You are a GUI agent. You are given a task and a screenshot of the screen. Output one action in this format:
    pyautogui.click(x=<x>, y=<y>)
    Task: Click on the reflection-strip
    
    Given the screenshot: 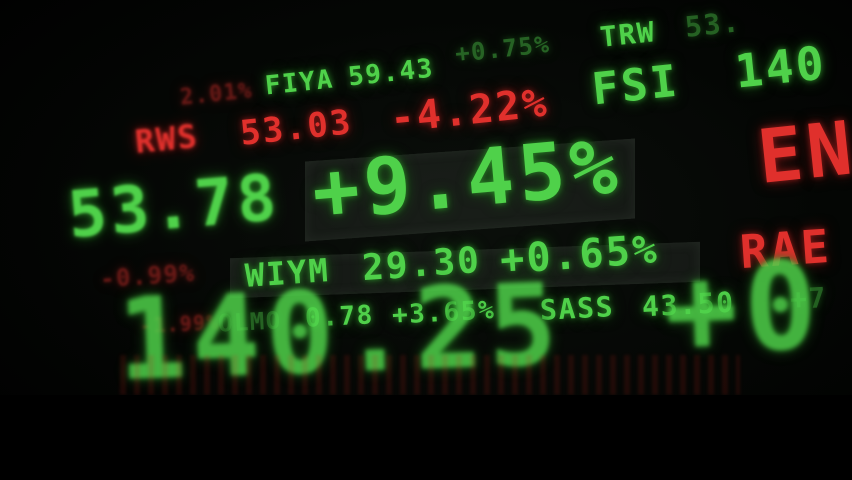 What is the action you would take?
    pyautogui.click(x=430, y=375)
    